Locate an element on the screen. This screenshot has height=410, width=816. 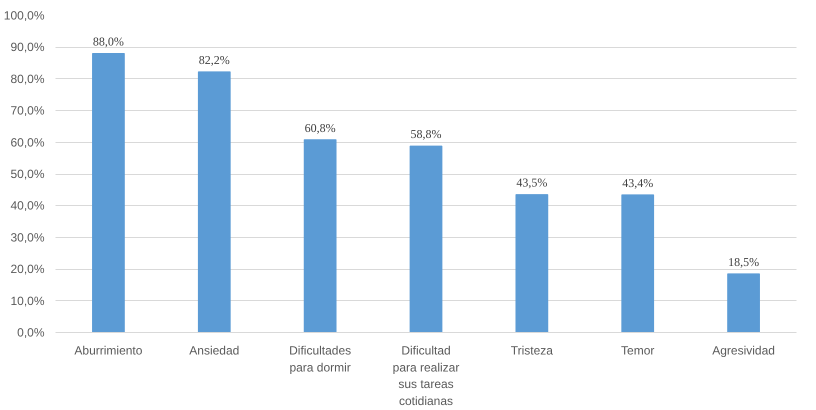
x-tick-label: Dificultad para realizar sus tareas cotidianas is located at coordinates (426, 376).